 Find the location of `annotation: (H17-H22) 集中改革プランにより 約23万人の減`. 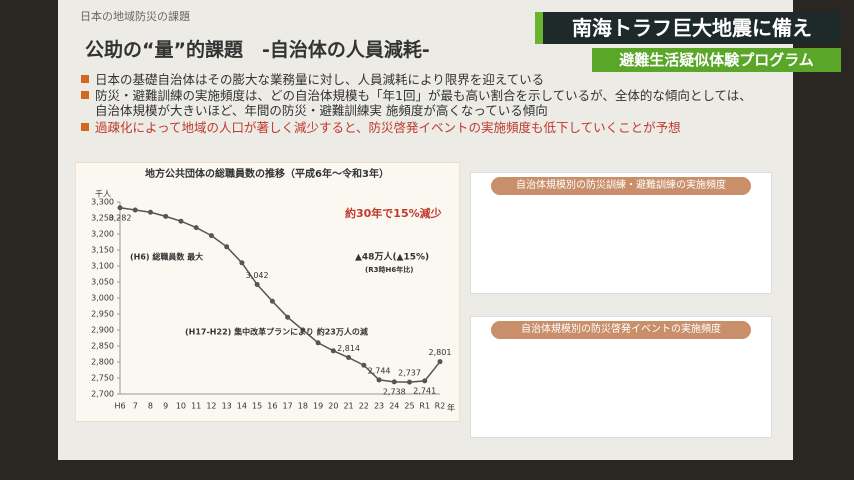

annotation: (H17-H22) 集中改革プランにより 約23万人の減 is located at coordinates (276, 332).